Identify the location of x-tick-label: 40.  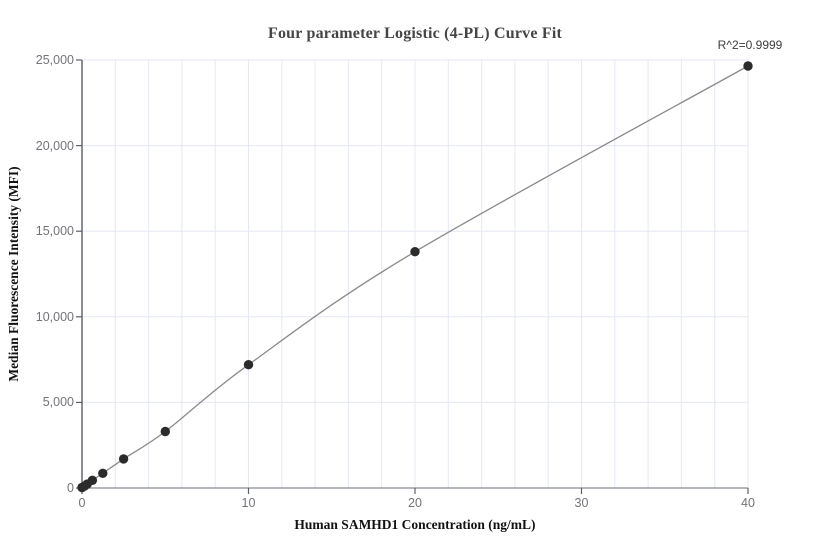
(748, 503).